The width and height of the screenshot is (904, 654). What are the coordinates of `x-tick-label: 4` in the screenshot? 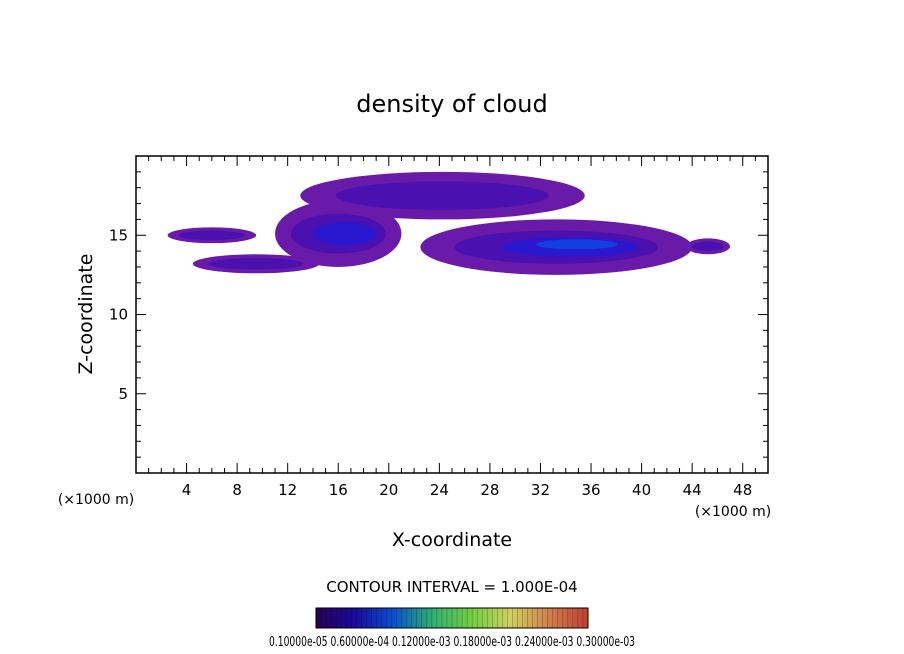 It's located at (187, 490).